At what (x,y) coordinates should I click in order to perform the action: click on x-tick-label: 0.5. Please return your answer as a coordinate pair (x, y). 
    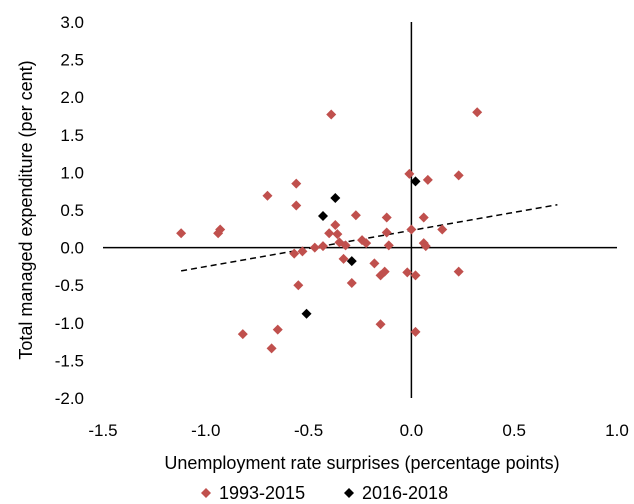
    Looking at the image, I should click on (514, 430).